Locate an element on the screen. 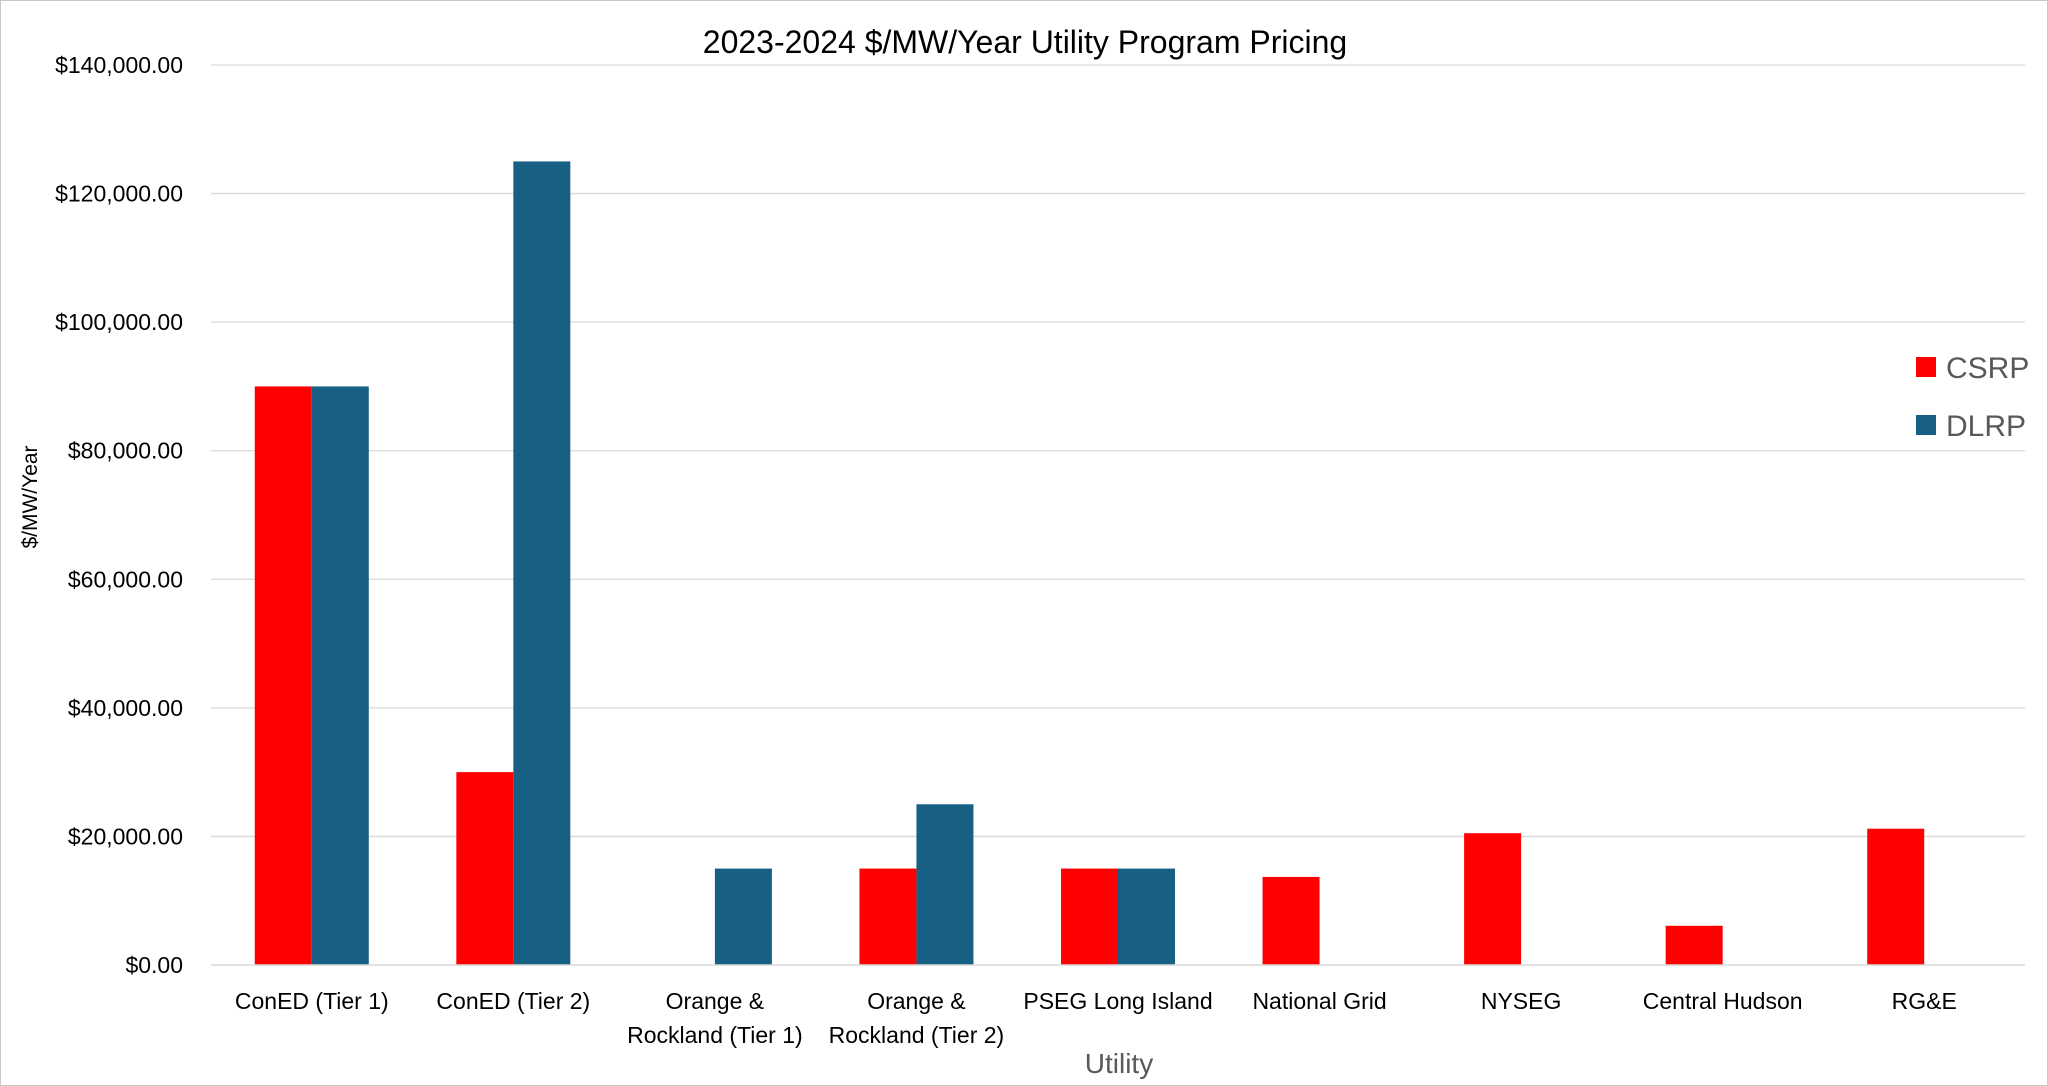 Image resolution: width=2048 pixels, height=1086 pixels. x-tick-label: RG&E is located at coordinates (1924, 1001).